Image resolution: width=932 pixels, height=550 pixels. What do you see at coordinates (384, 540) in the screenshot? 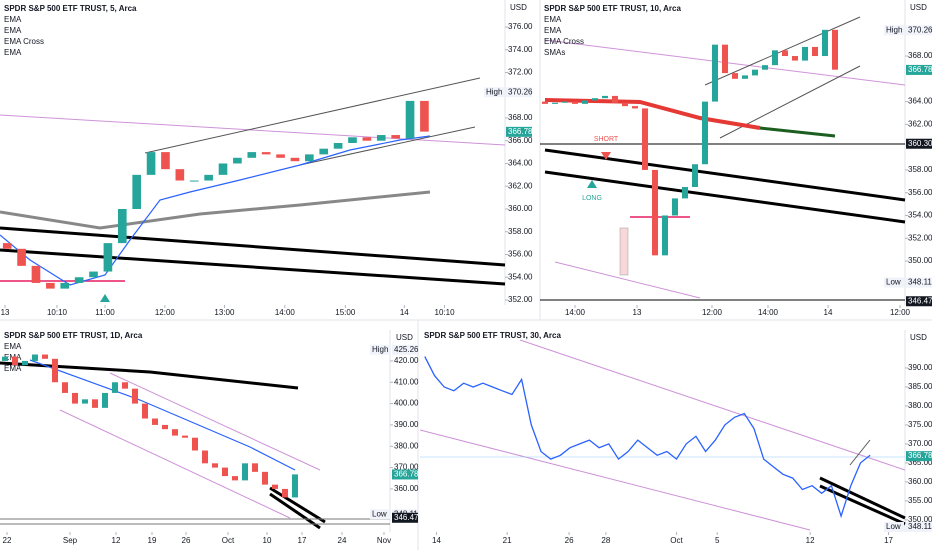
I see `x-tick-label: Nov` at bounding box center [384, 540].